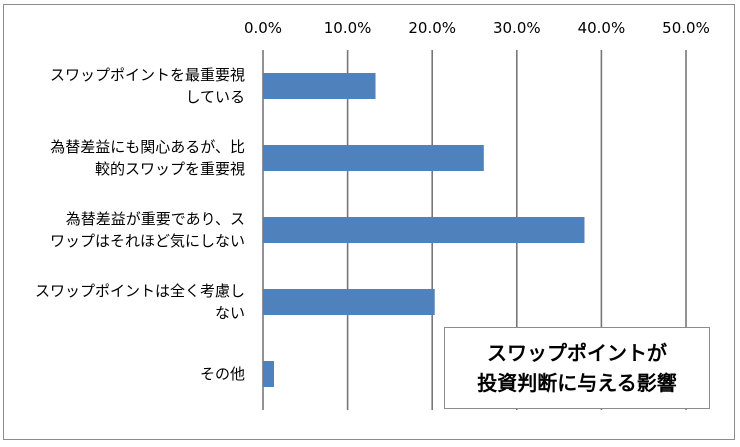  What do you see at coordinates (170, 169) in the screenshot?
I see `category-label-line: 較的スワップを重要視` at bounding box center [170, 169].